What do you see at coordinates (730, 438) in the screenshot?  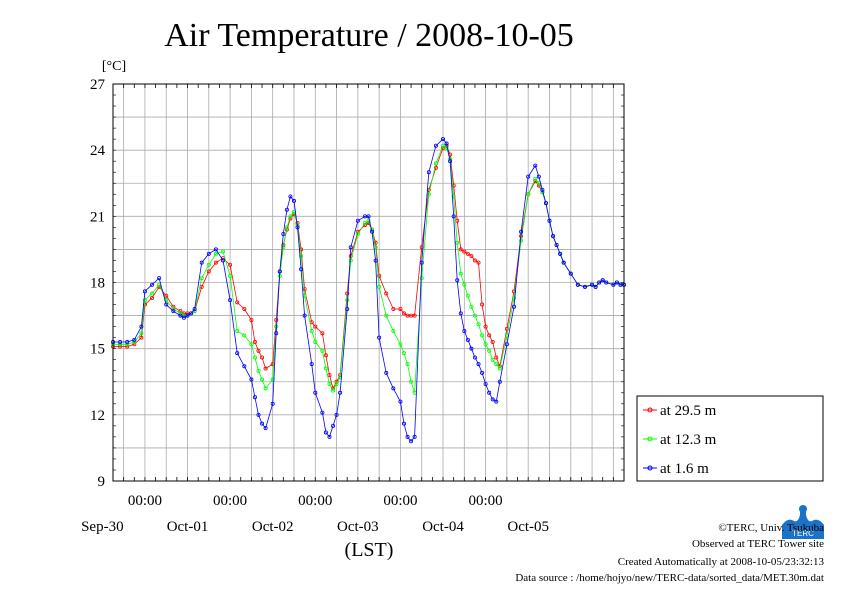 I see `legend: at 29.5 m at 12.3 m at 1.6 m` at bounding box center [730, 438].